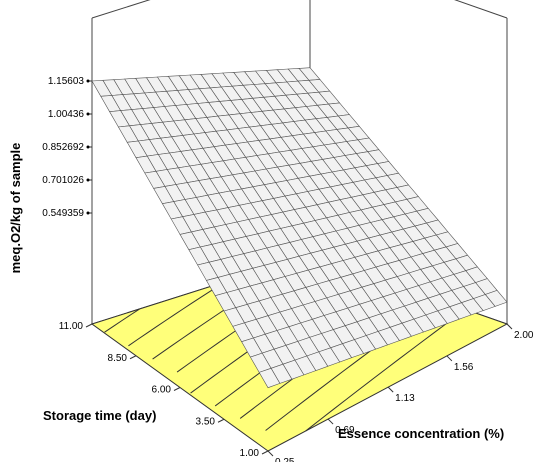 The height and width of the screenshot is (467, 542). What do you see at coordinates (481, 9) in the screenshot?
I see `frame-top-back-right` at bounding box center [481, 9].